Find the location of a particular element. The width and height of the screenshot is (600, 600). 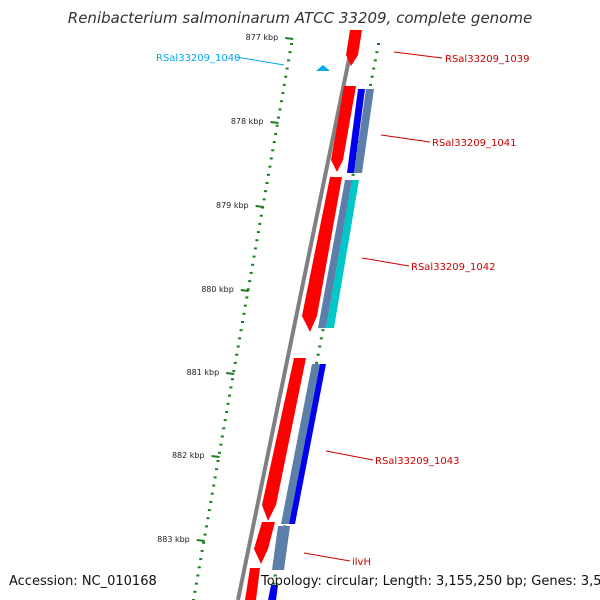

label-rsal33209-1039: RSal33209_1039 is located at coordinates (487, 59).